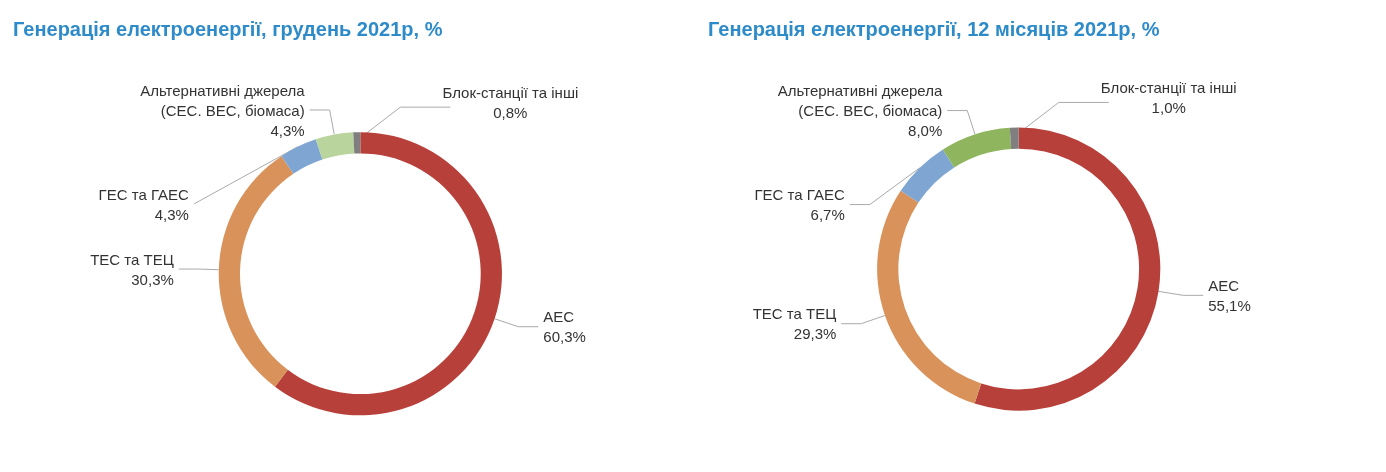 The image size is (1386, 472). What do you see at coordinates (815, 334) in the screenshot?
I see `data-label: 29,3%` at bounding box center [815, 334].